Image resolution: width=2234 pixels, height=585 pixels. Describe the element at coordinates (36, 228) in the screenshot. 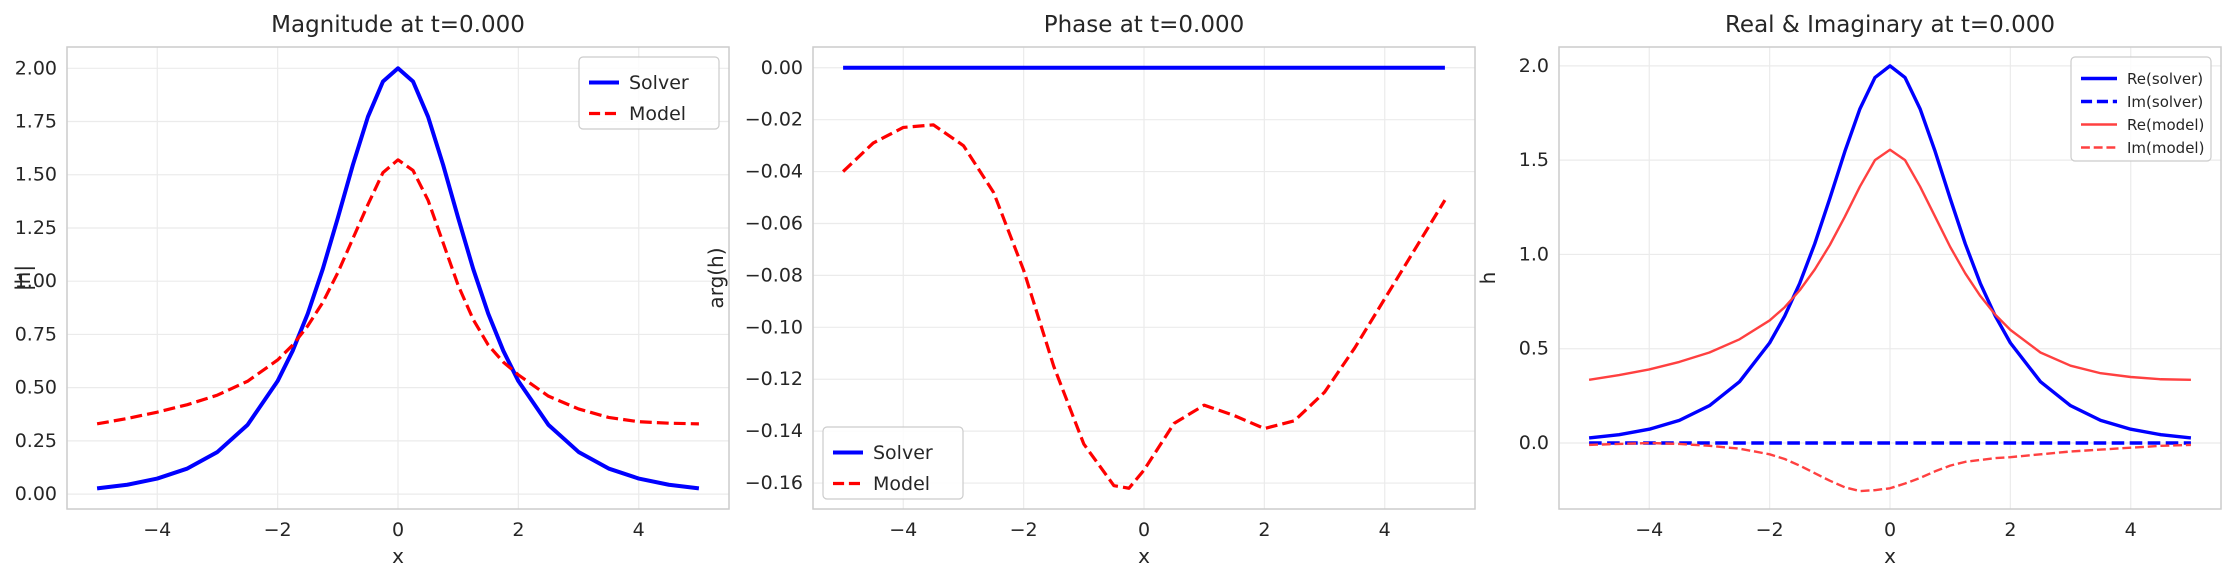

I see `y-tick-label: 1.25` at that location.